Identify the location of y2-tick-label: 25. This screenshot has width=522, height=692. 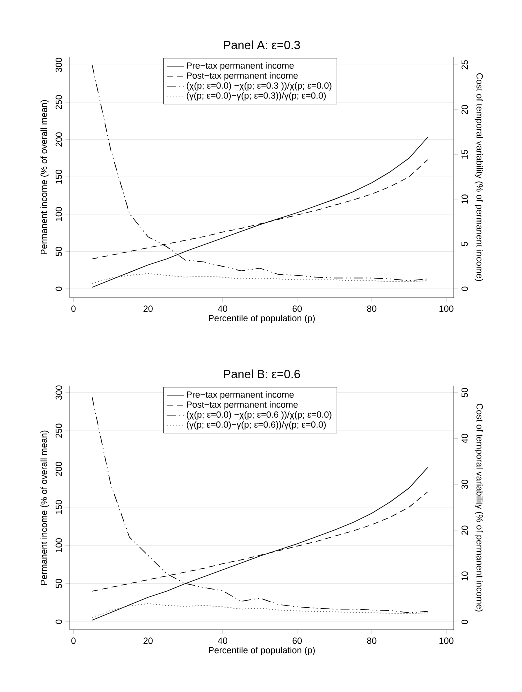
(465, 65).